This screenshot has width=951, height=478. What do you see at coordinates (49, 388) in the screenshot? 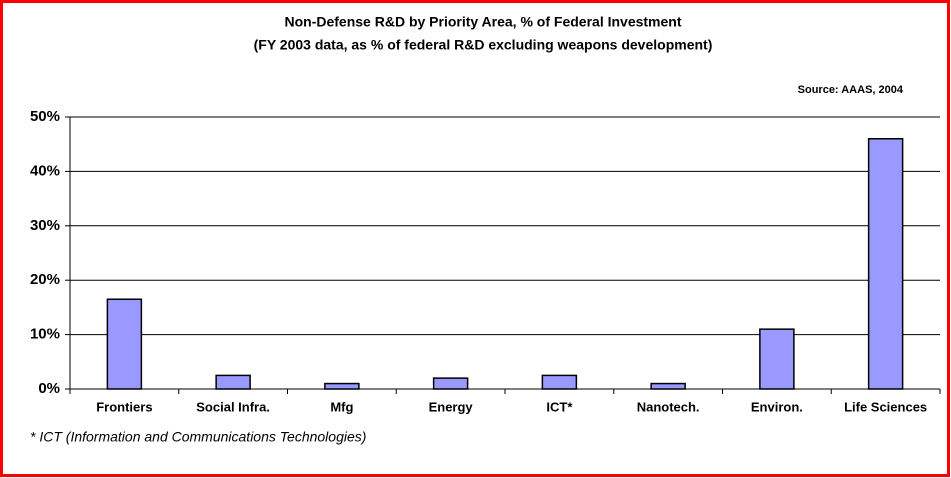
I see `y-tick-label: 0%` at bounding box center [49, 388].